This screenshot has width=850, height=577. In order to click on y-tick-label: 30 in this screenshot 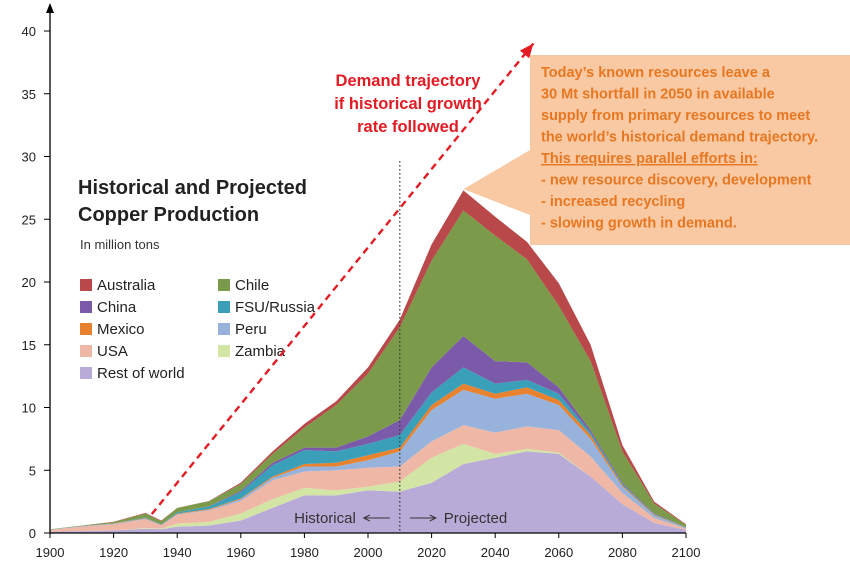, I will do `click(29, 157)`.